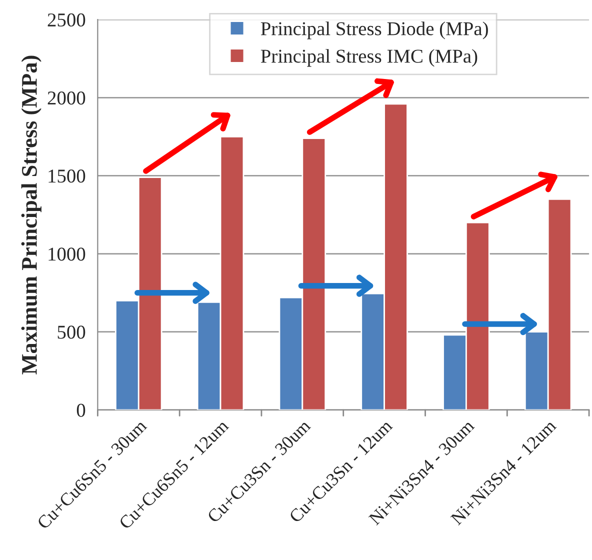 This screenshot has height=560, width=592. I want to click on legend-label: Principal Stress Diode (MPa), so click(374, 31).